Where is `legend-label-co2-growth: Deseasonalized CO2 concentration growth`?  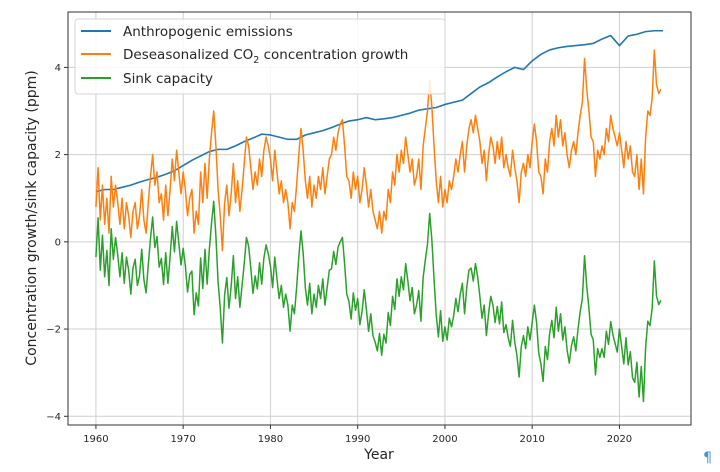 legend-label-co2-growth: Deseasonalized CO2 concentration growth is located at coordinates (265, 56).